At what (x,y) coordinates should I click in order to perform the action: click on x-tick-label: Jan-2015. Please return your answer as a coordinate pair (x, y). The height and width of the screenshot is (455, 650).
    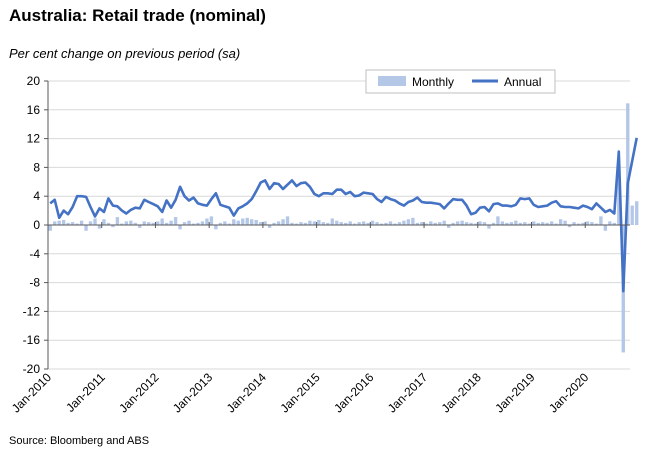
    Looking at the image, I should click on (300, 393).